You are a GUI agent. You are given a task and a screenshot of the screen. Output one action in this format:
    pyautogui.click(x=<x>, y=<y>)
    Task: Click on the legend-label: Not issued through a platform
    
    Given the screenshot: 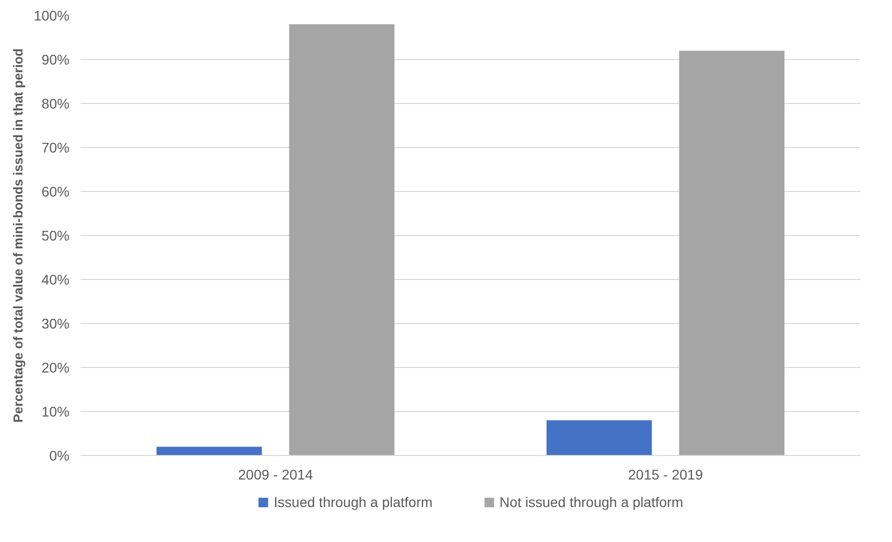 What is the action you would take?
    pyautogui.click(x=592, y=502)
    